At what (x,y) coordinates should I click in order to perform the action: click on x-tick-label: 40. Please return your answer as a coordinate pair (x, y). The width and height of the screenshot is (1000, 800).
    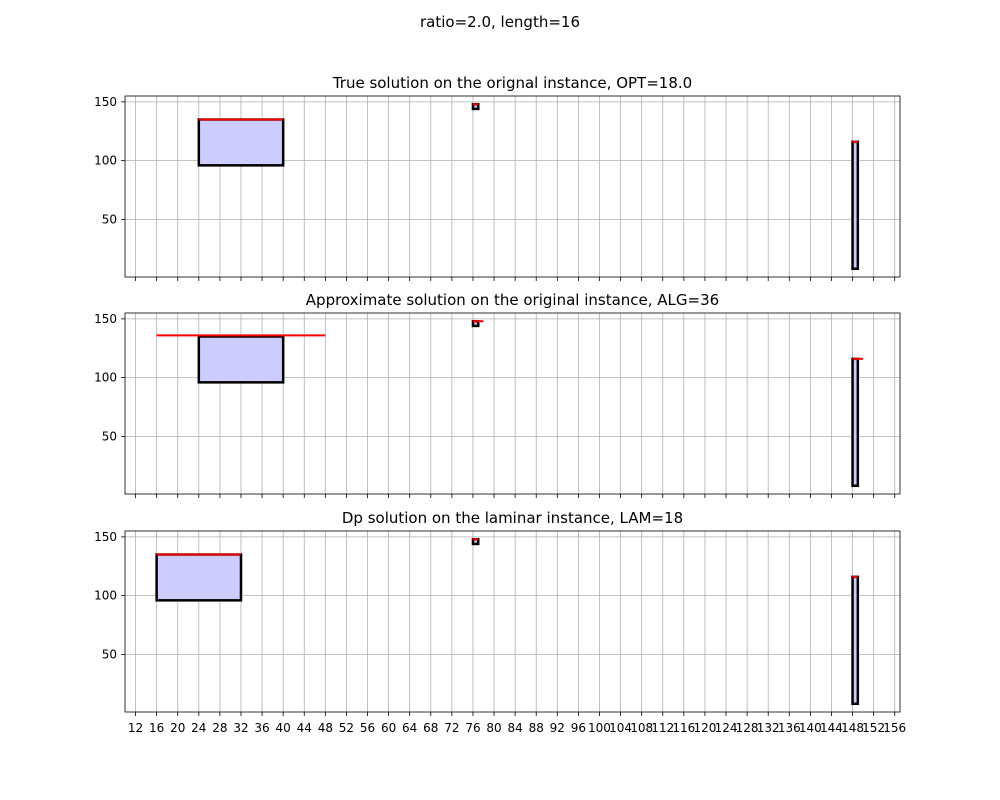
    Looking at the image, I should click on (283, 728).